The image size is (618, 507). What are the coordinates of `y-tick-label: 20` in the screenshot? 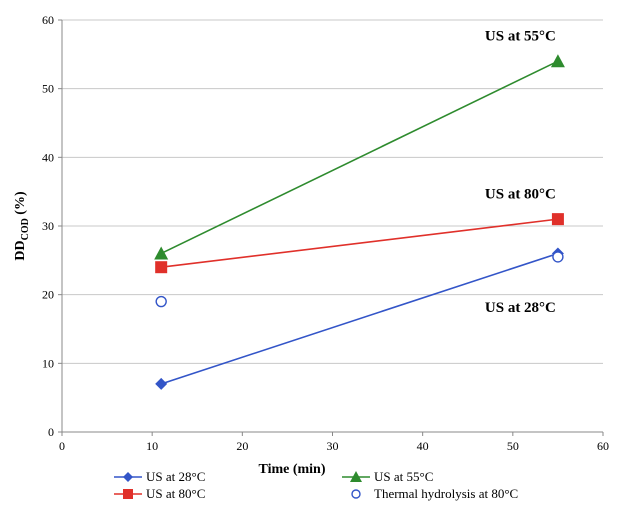 It's located at (48, 295).